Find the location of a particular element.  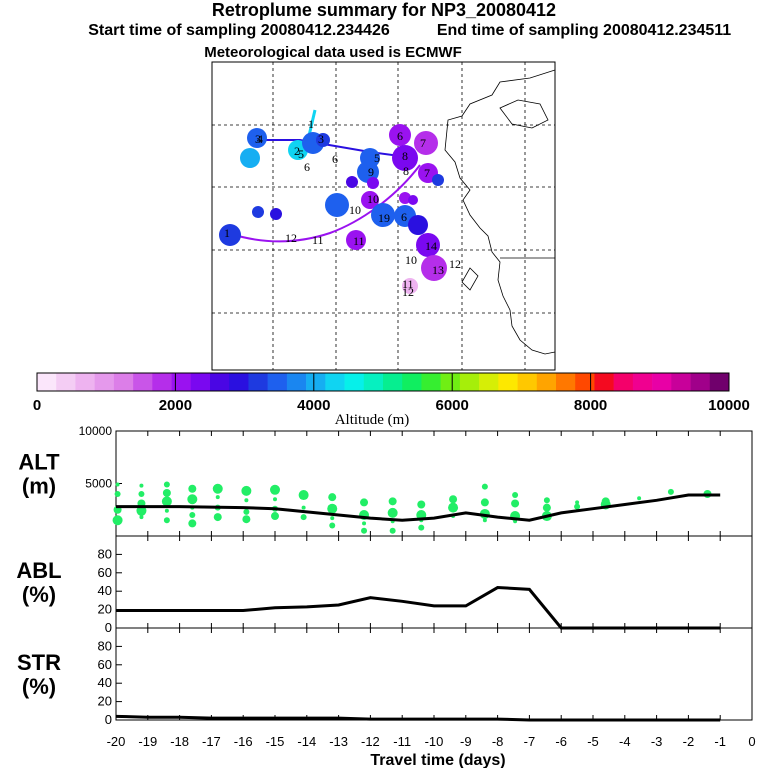

x-tick-label: -20 is located at coordinates (116, 741).